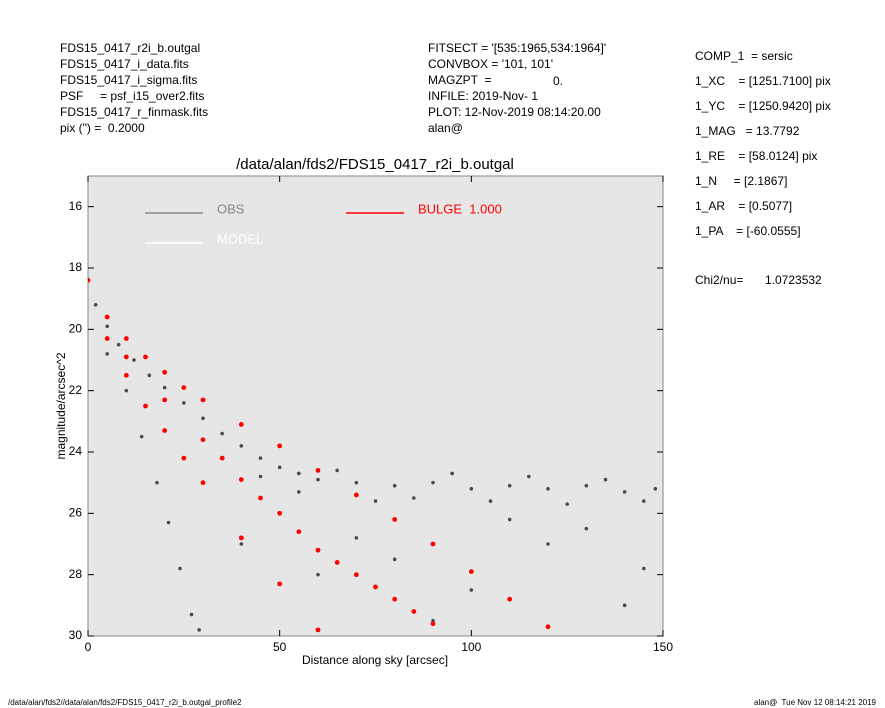  What do you see at coordinates (375, 164) in the screenshot?
I see `chart-title: /data/alan/fds2/FDS15_0417_r2i_b.outgal` at bounding box center [375, 164].